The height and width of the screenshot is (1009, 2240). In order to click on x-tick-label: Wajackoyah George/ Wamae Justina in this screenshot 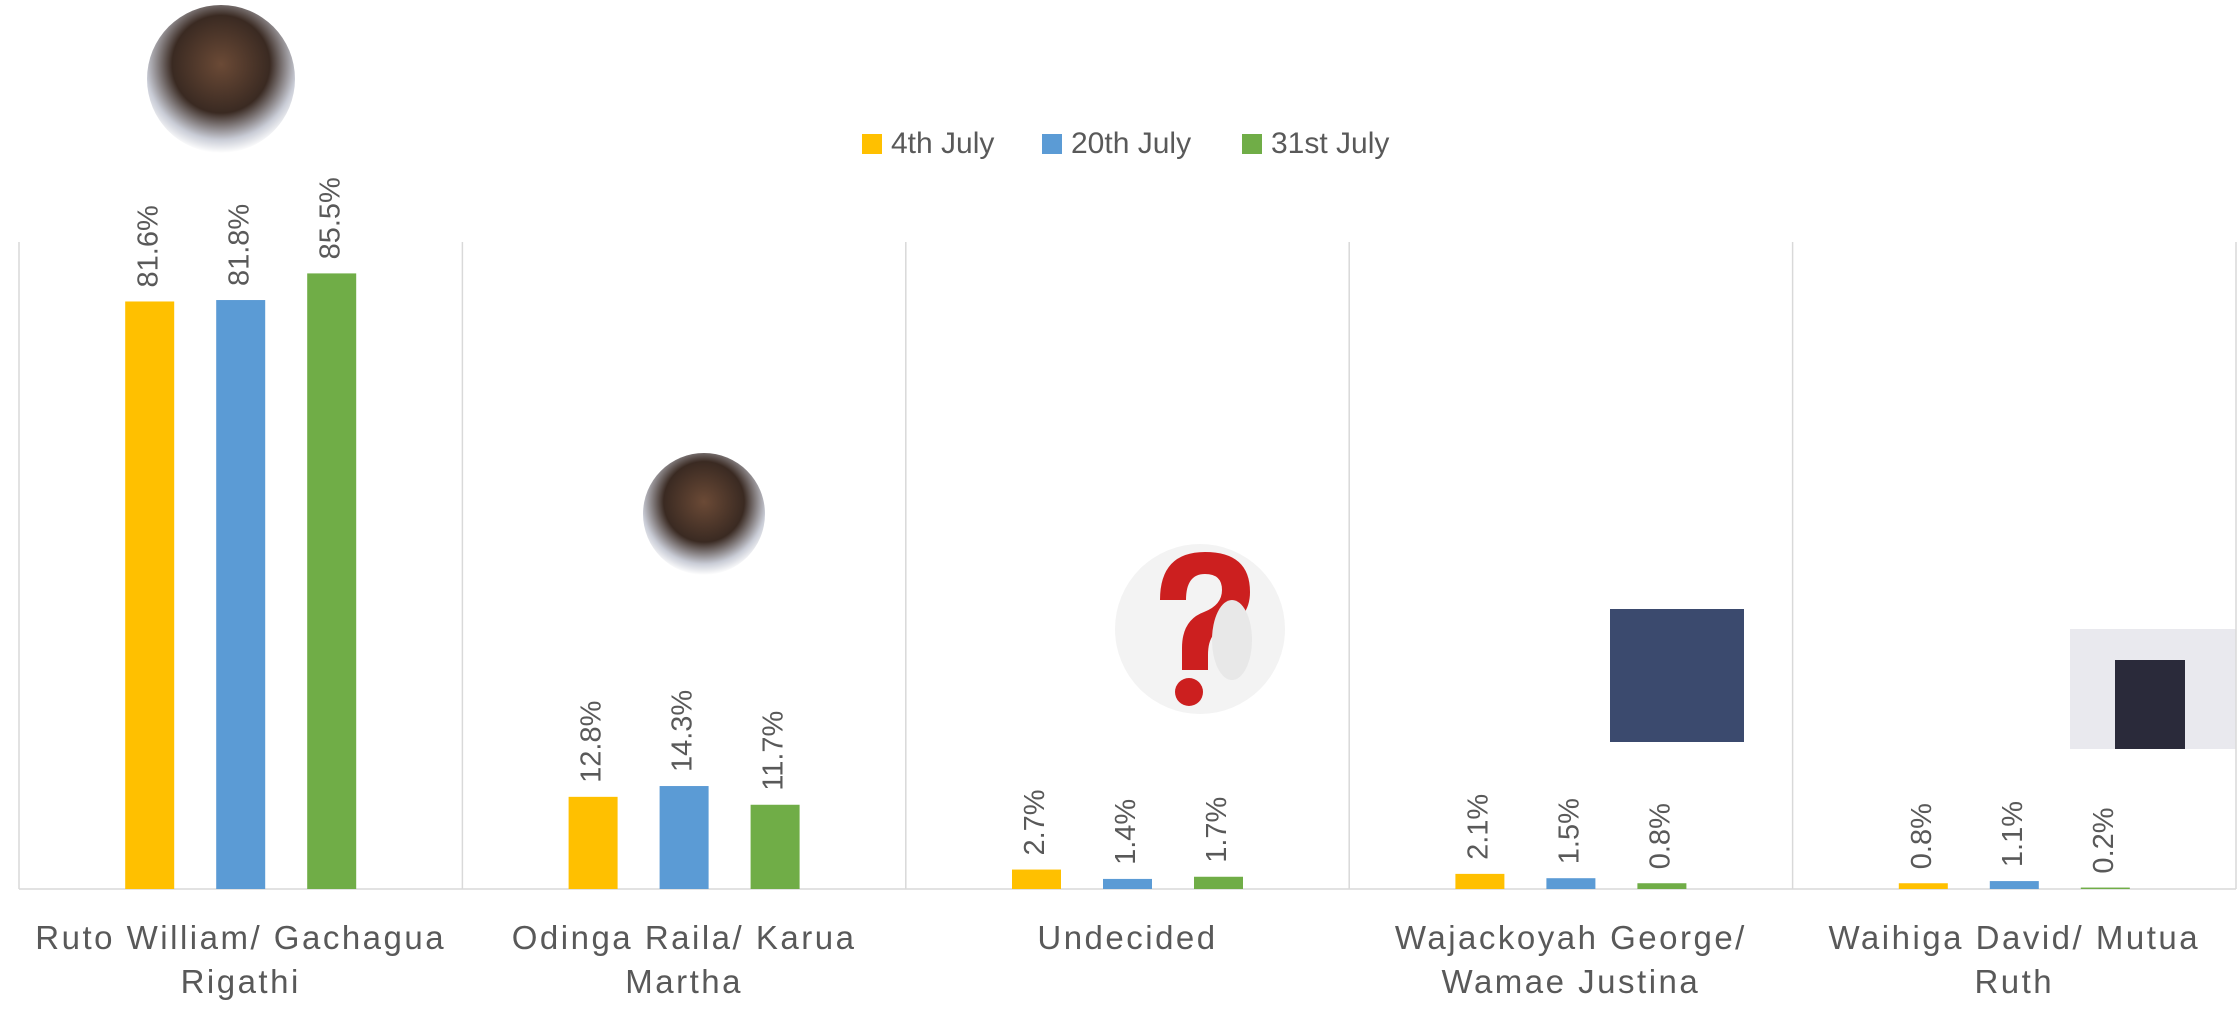, I will do `click(1570, 959)`.